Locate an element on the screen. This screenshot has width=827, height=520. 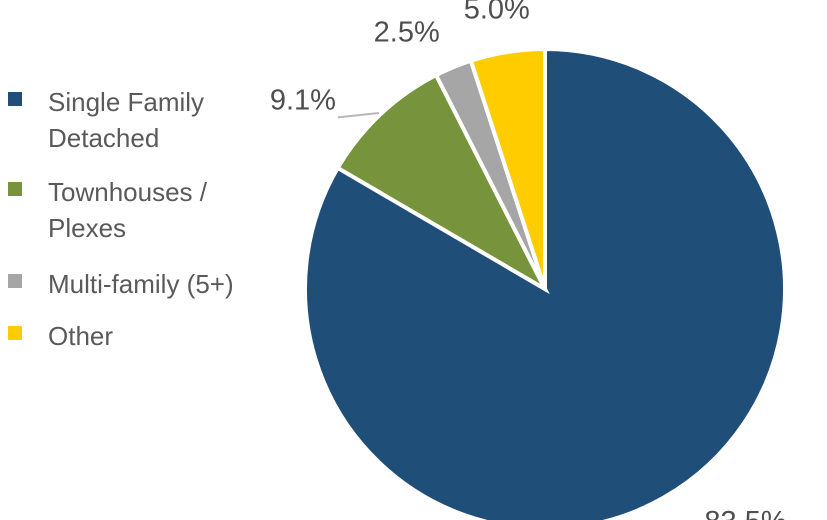
legend-label-townhouses-plexes: Townhouses / Plexes is located at coordinates (127, 210).